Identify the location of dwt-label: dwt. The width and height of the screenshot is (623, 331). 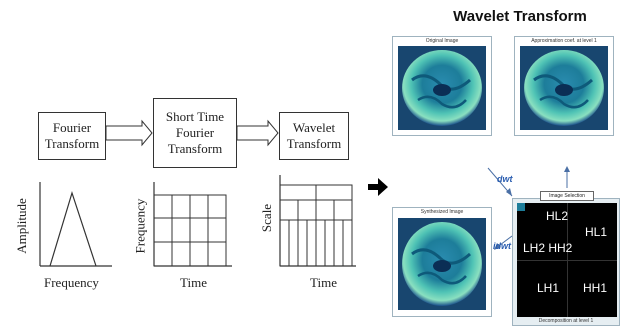
(505, 179).